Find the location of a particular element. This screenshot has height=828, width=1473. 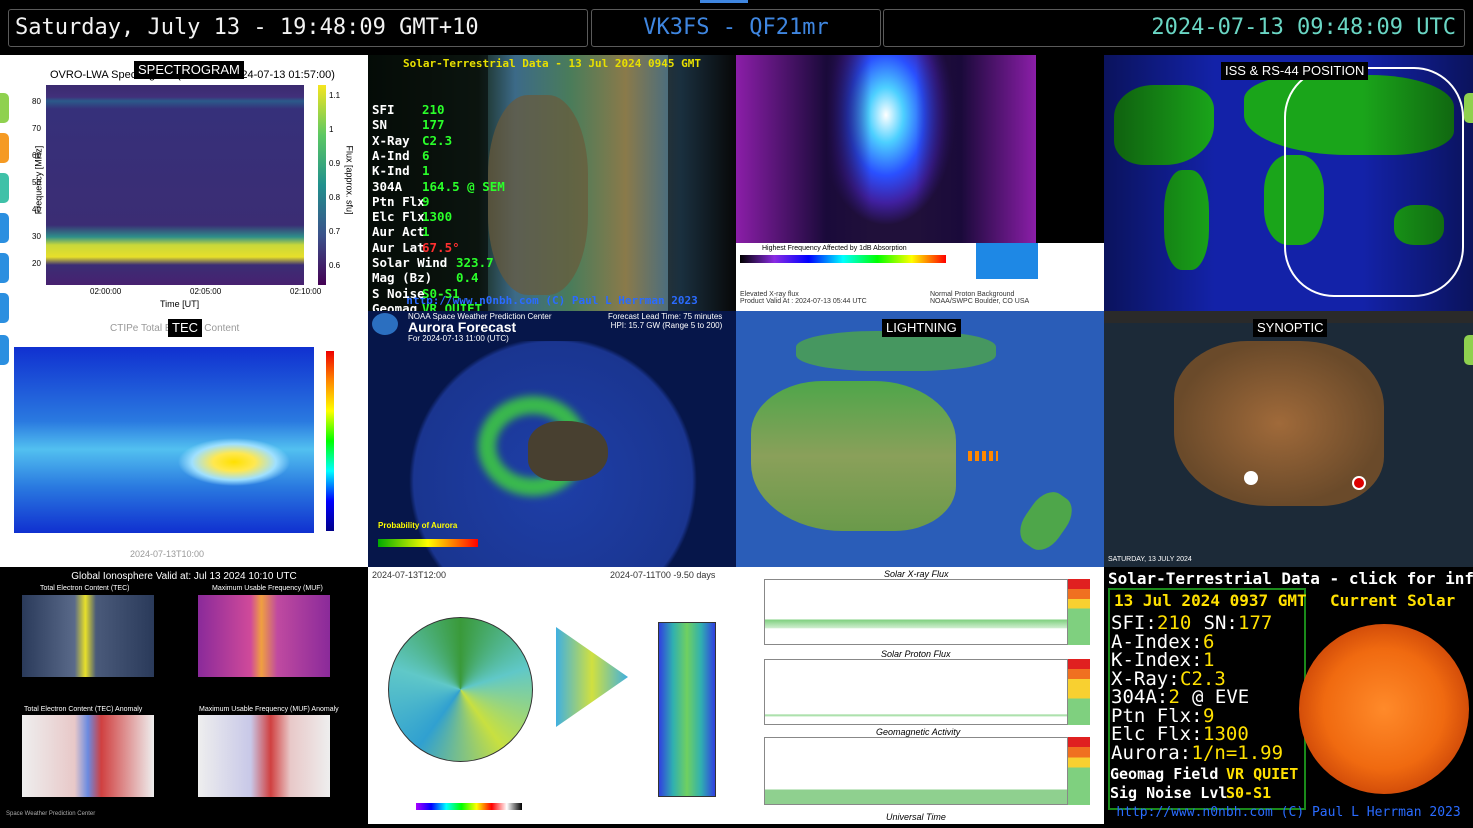

synoptic-panel: SATURDAY, 13 JULY 2024 SYNOPTIC is located at coordinates (1288, 439).